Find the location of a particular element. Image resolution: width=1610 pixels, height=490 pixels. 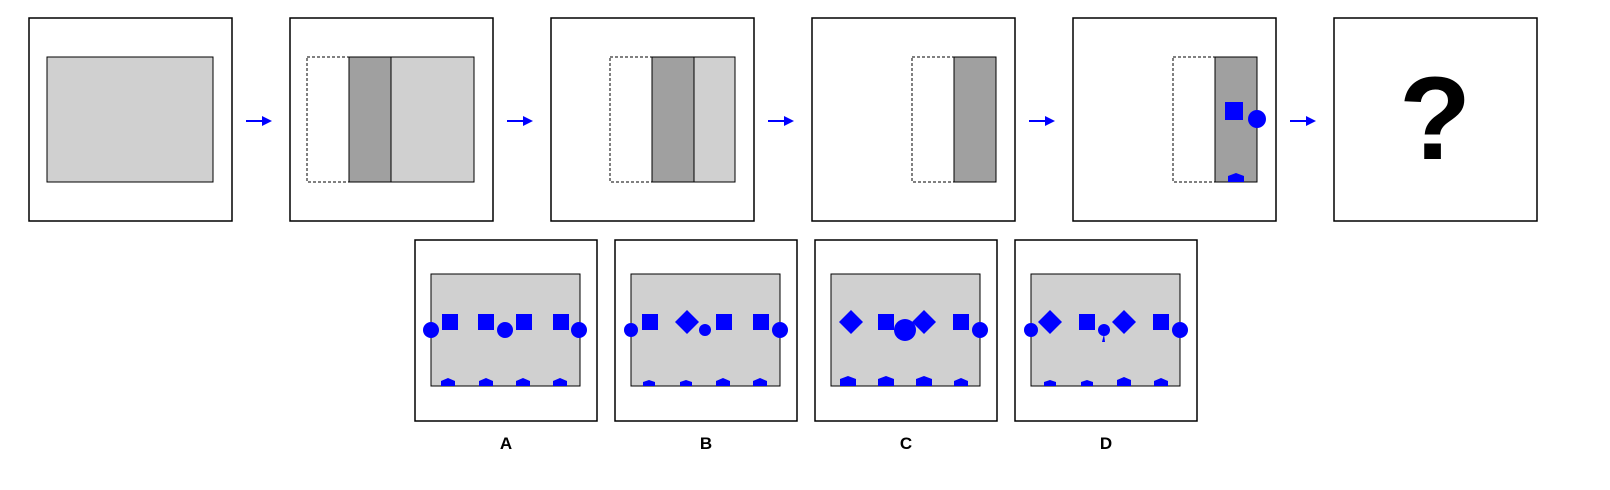

option-a: A is located at coordinates (506, 346).